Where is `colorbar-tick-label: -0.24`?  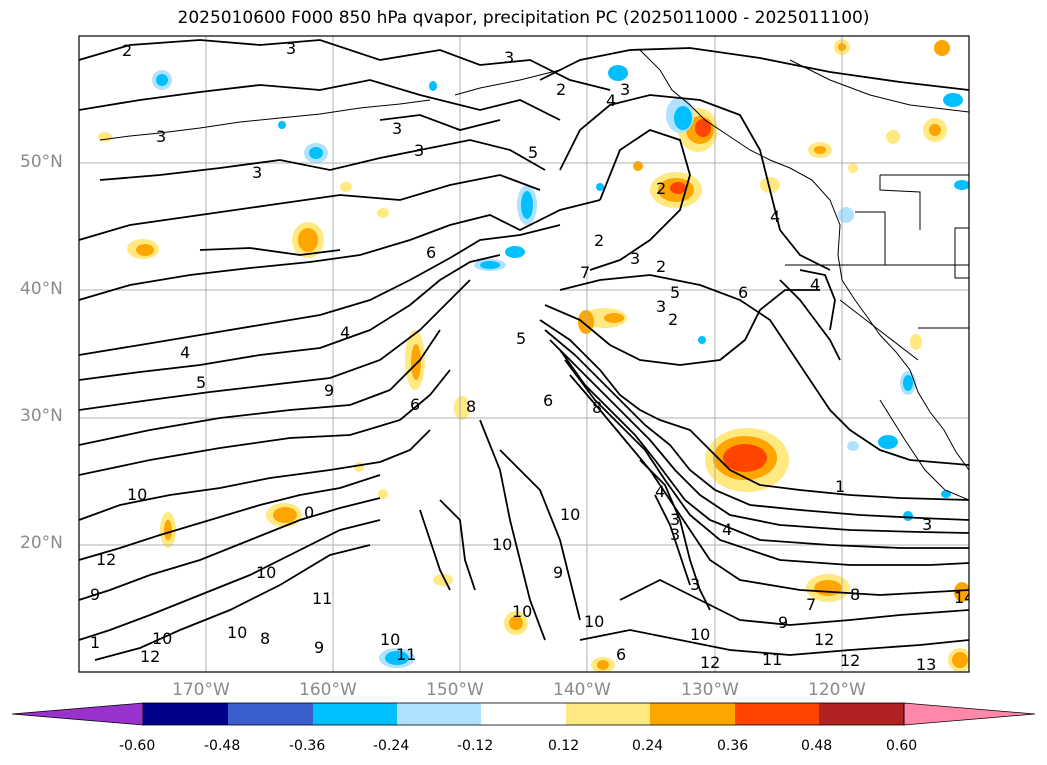
colorbar-tick-label: -0.24 is located at coordinates (391, 746).